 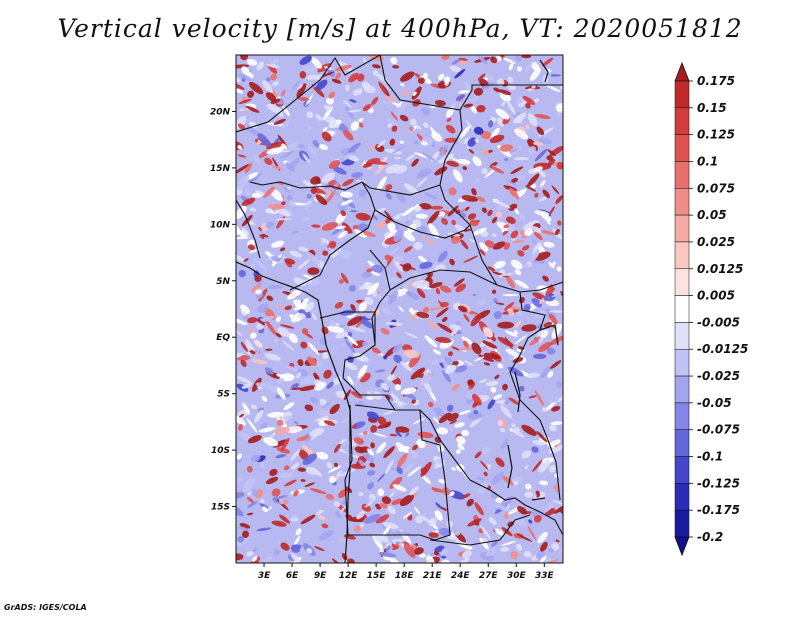 What do you see at coordinates (718, 376) in the screenshot?
I see `colorbar-label: -0.025` at bounding box center [718, 376].